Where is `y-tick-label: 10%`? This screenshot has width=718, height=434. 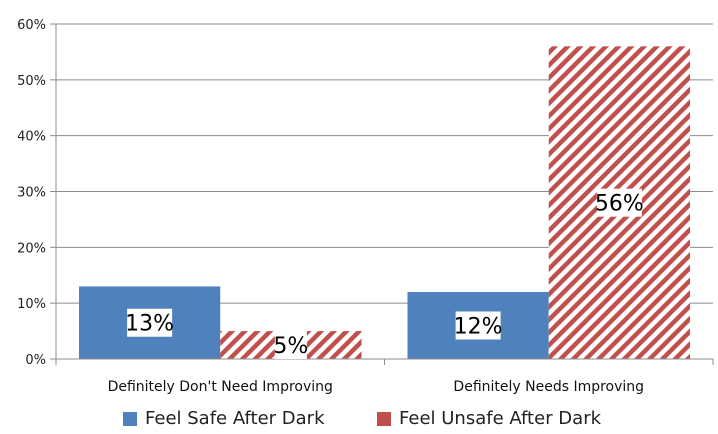
y-tick-label: 10% is located at coordinates (31, 304).